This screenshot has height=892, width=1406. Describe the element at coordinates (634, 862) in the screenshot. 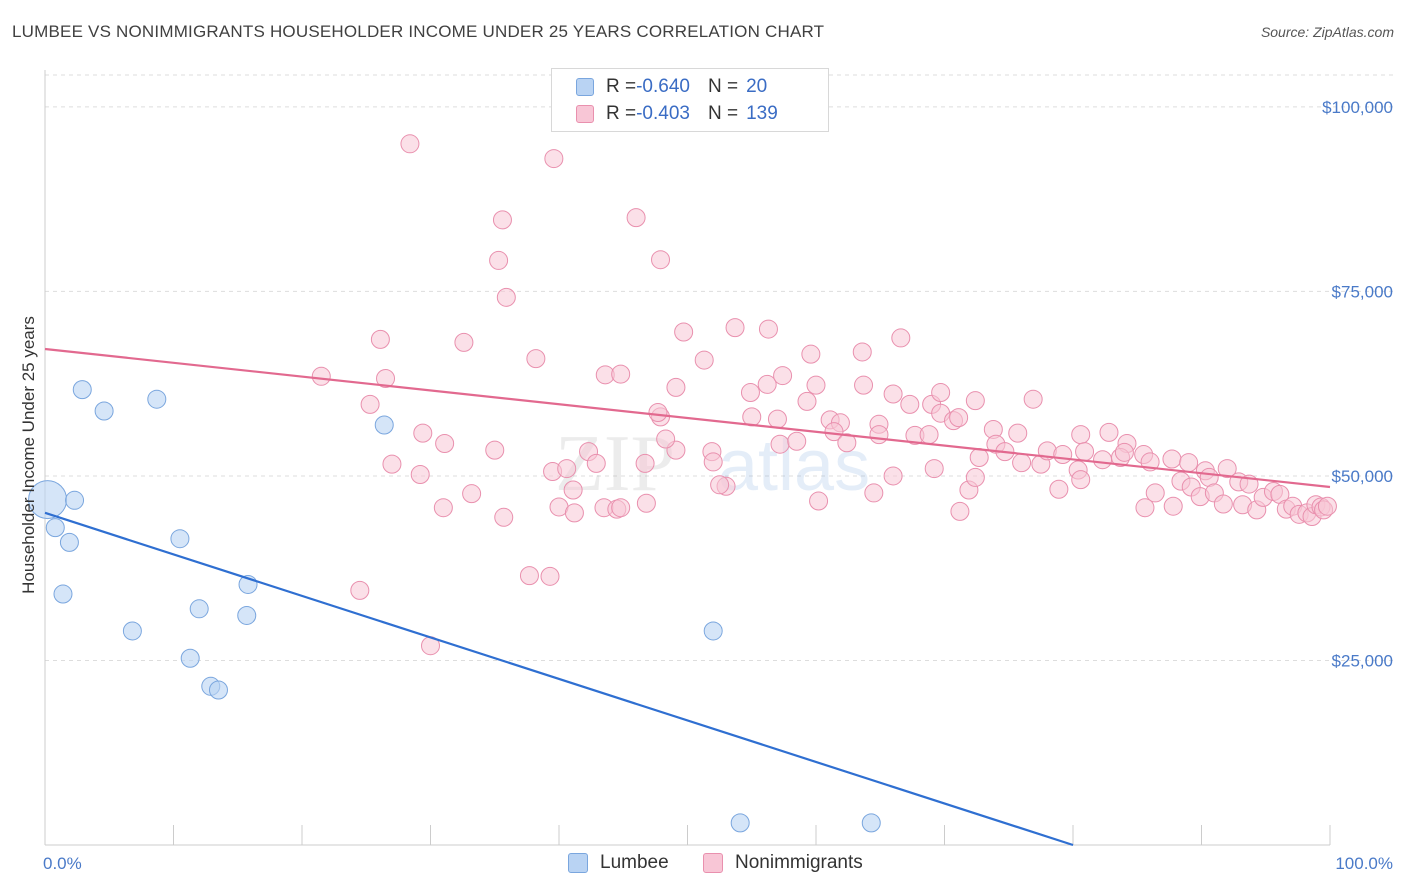

I see `legend-label-lumbee: Lumbee` at that location.